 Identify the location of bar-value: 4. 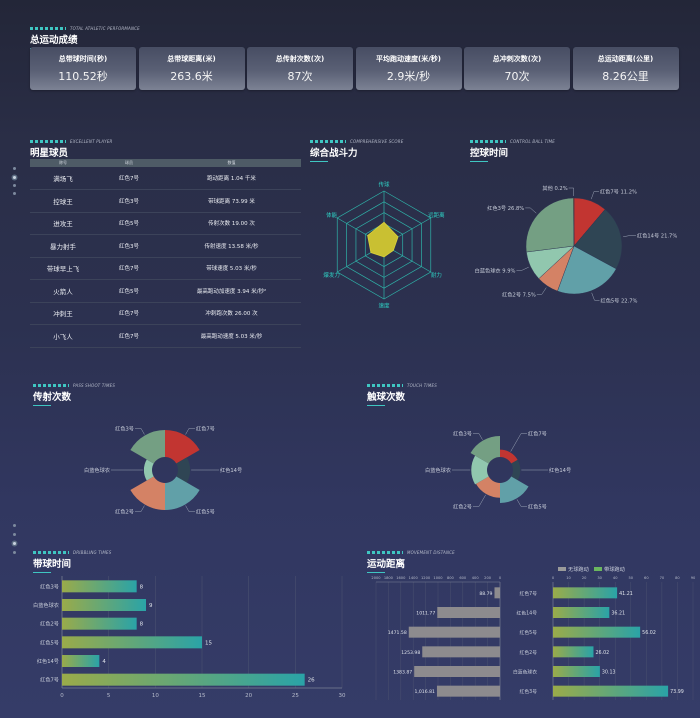
(104, 662).